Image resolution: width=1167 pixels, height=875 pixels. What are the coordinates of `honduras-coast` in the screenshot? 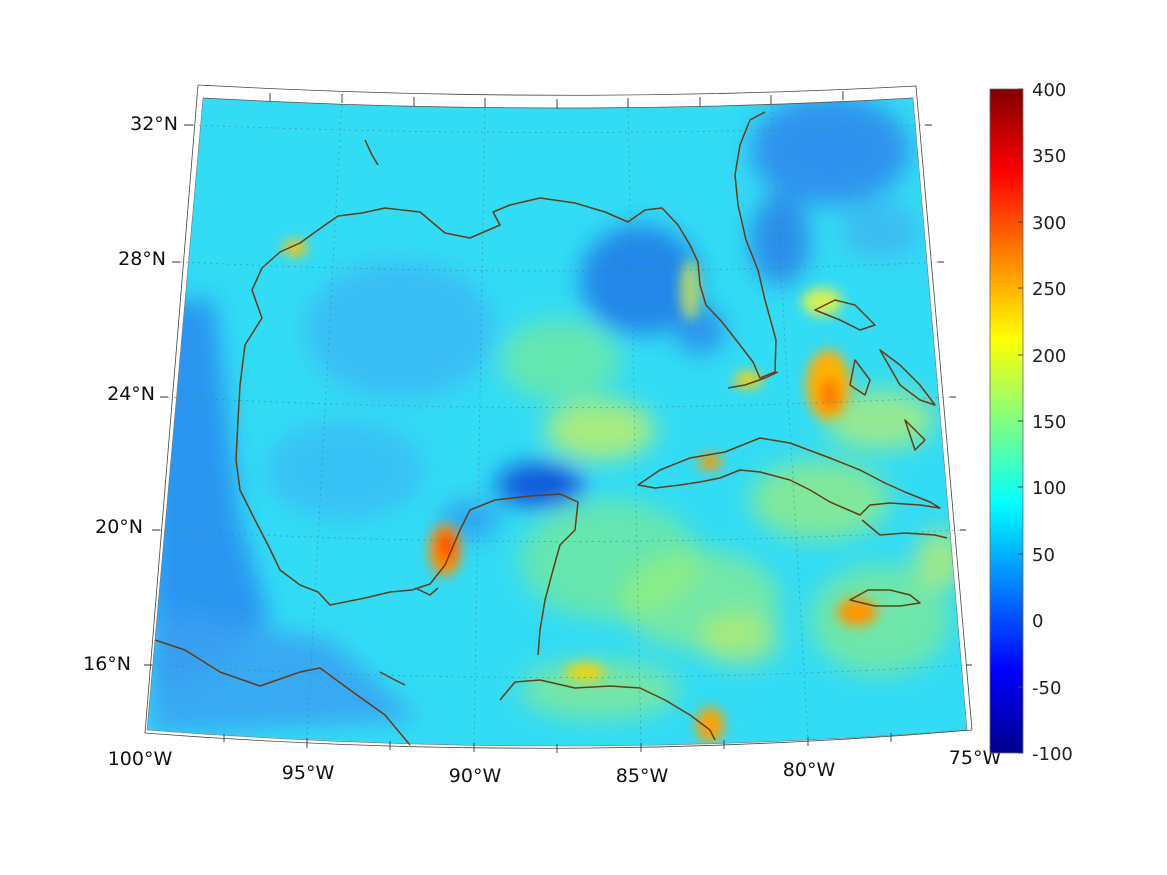 It's located at (607, 710).